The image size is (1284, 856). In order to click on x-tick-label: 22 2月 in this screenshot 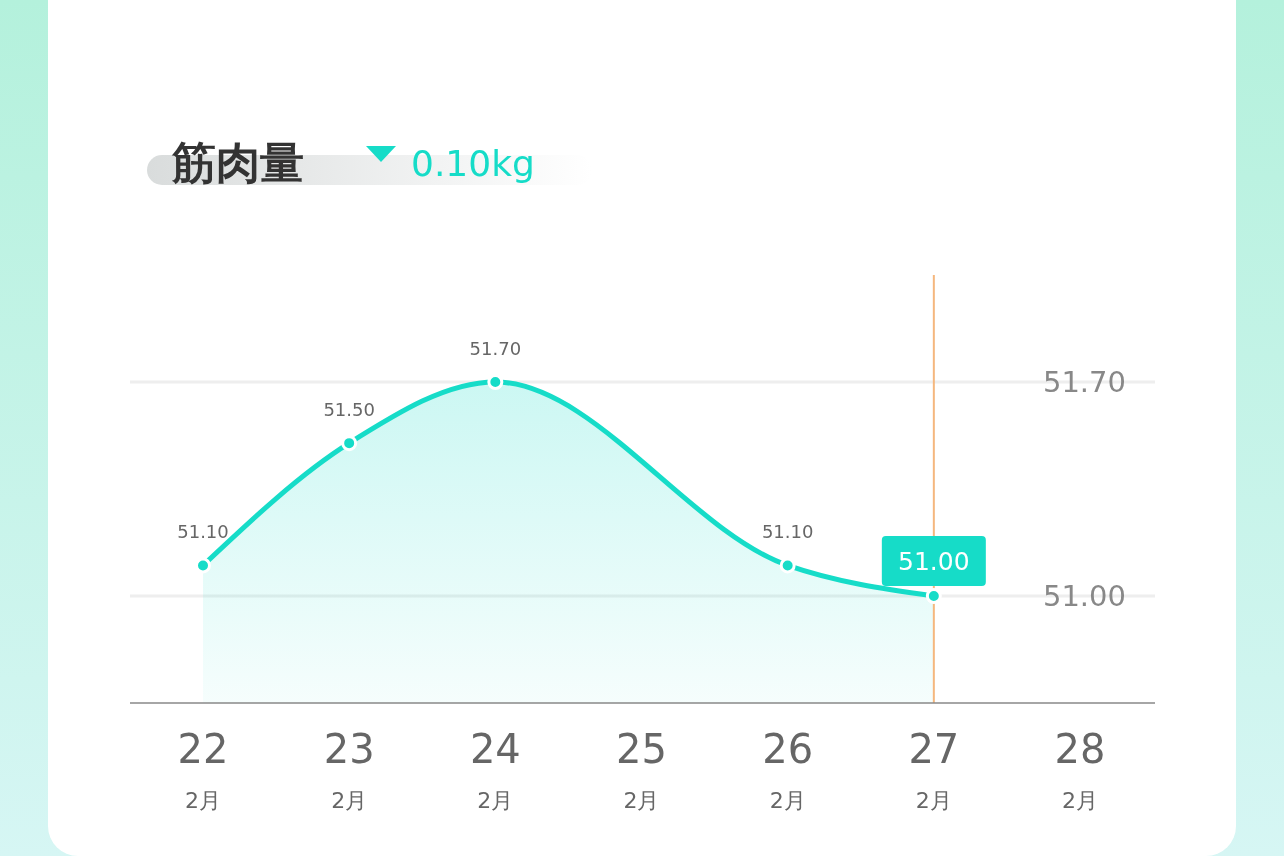, I will do `click(203, 769)`.